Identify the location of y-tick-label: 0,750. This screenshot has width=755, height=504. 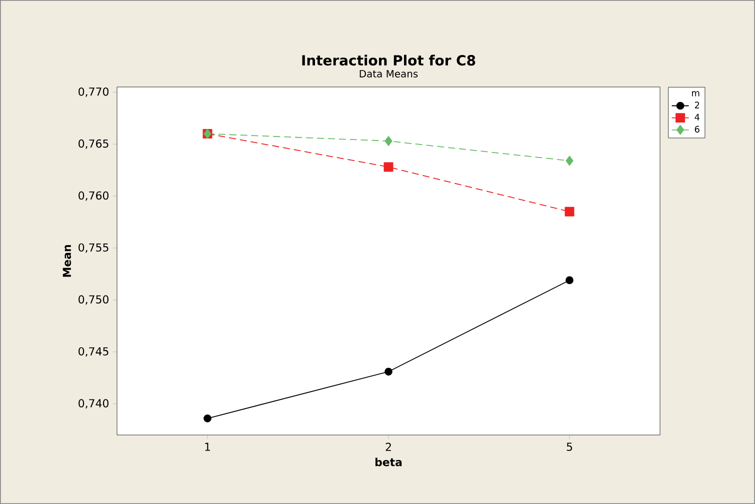
(93, 300).